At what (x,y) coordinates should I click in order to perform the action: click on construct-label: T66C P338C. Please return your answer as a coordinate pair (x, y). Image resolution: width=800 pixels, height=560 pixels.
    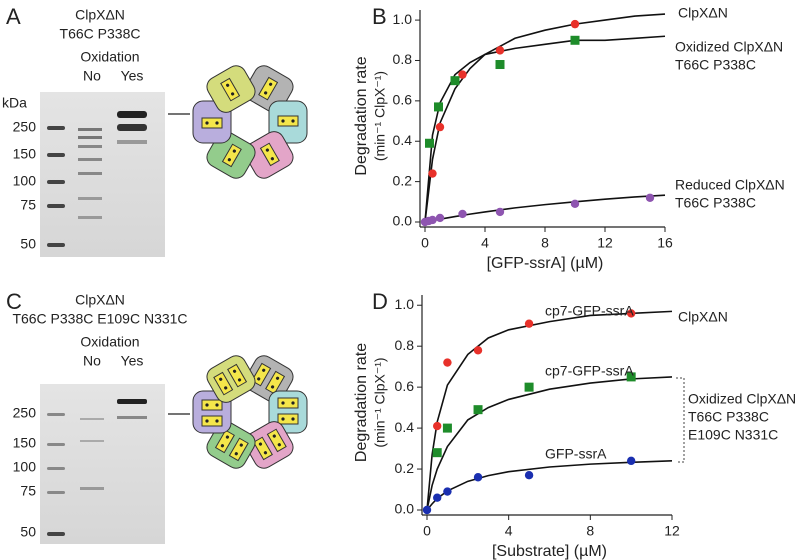
    Looking at the image, I should click on (100, 34).